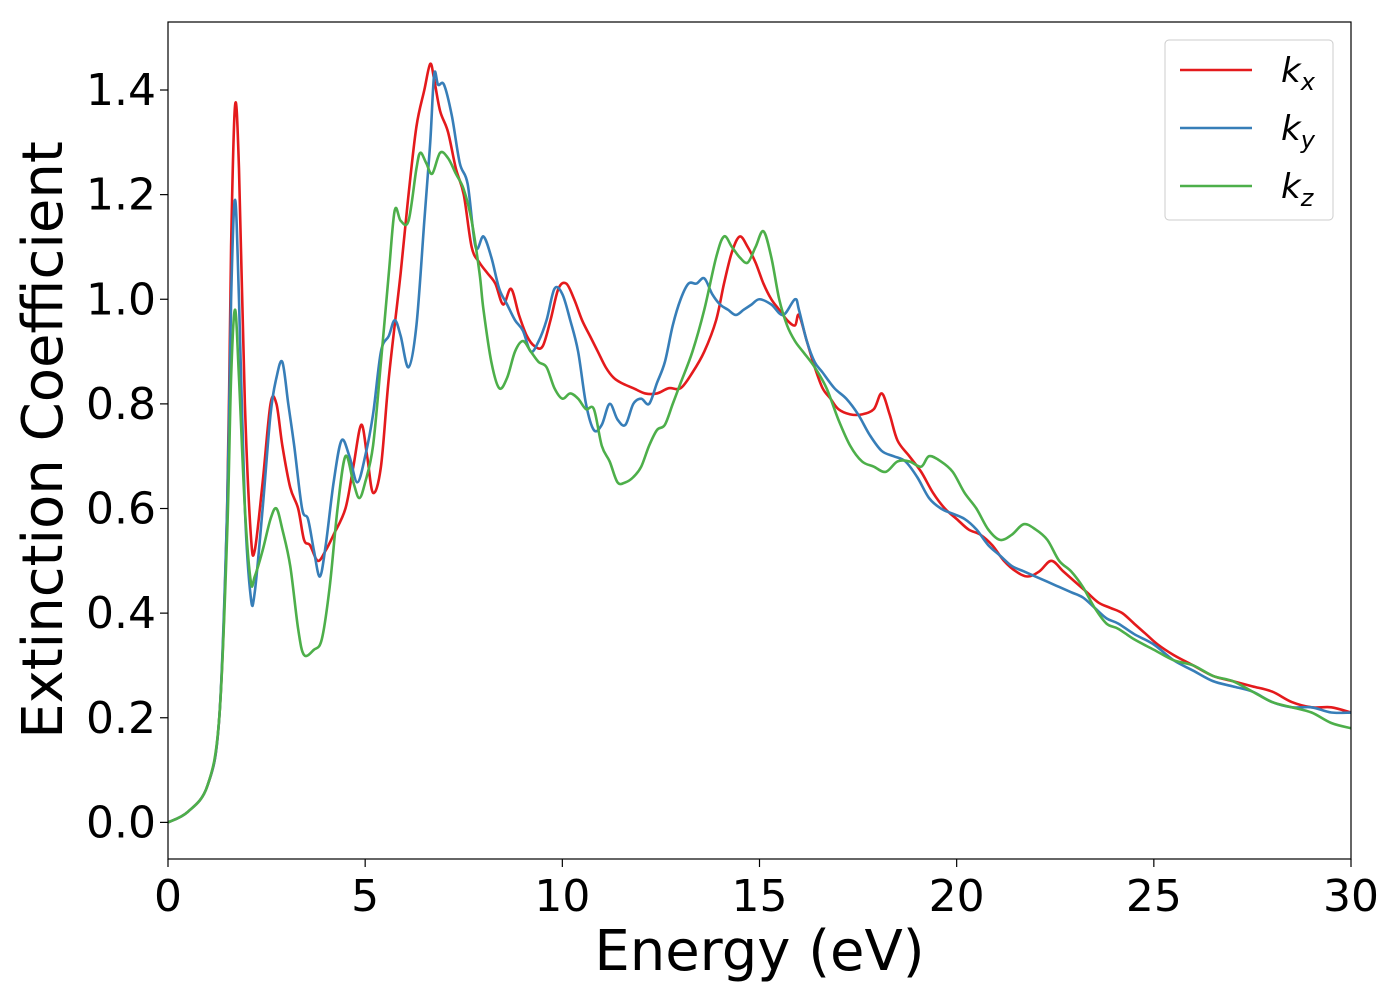 This screenshot has height=1000, width=1400. What do you see at coordinates (760, 896) in the screenshot?
I see `x-tick-label: 15` at bounding box center [760, 896].